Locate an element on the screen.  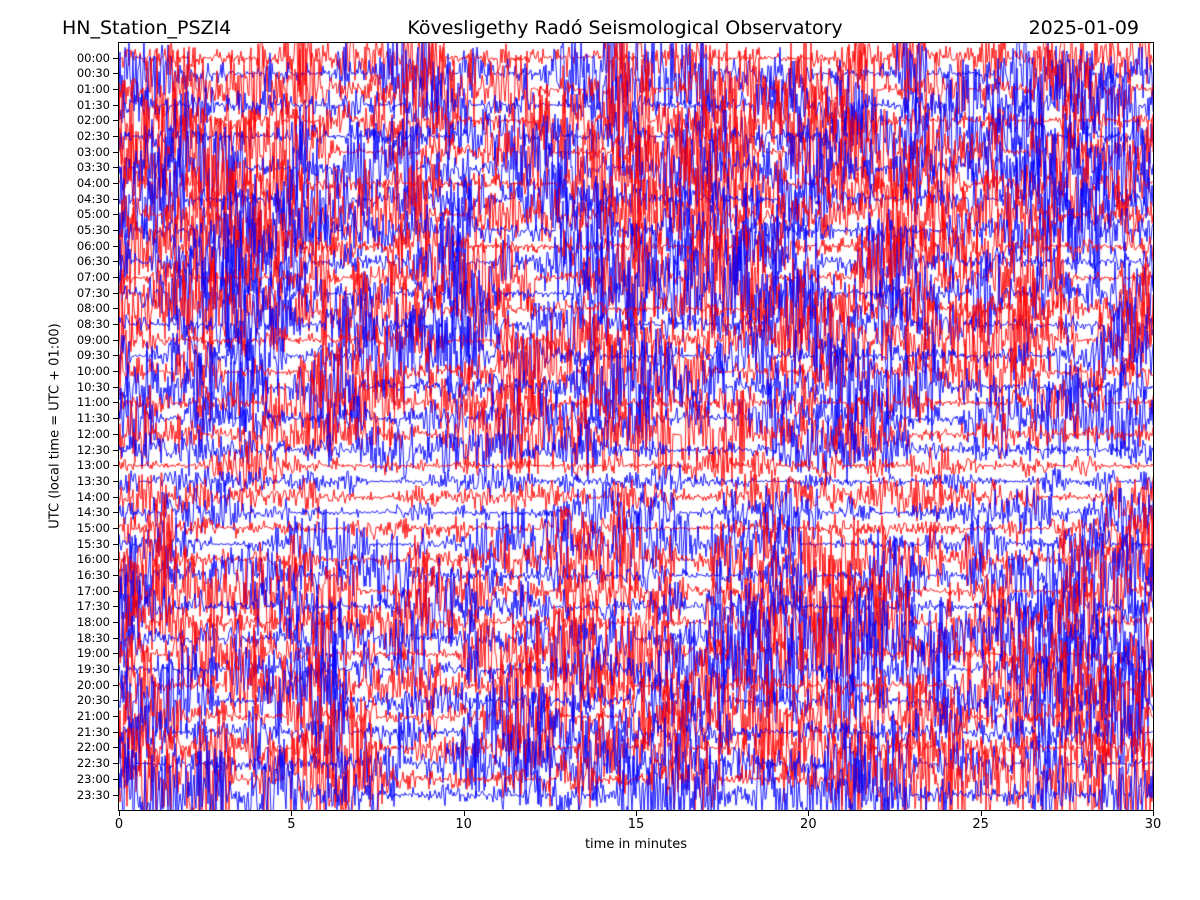
y-tick-label: 08:30 is located at coordinates (93, 324).